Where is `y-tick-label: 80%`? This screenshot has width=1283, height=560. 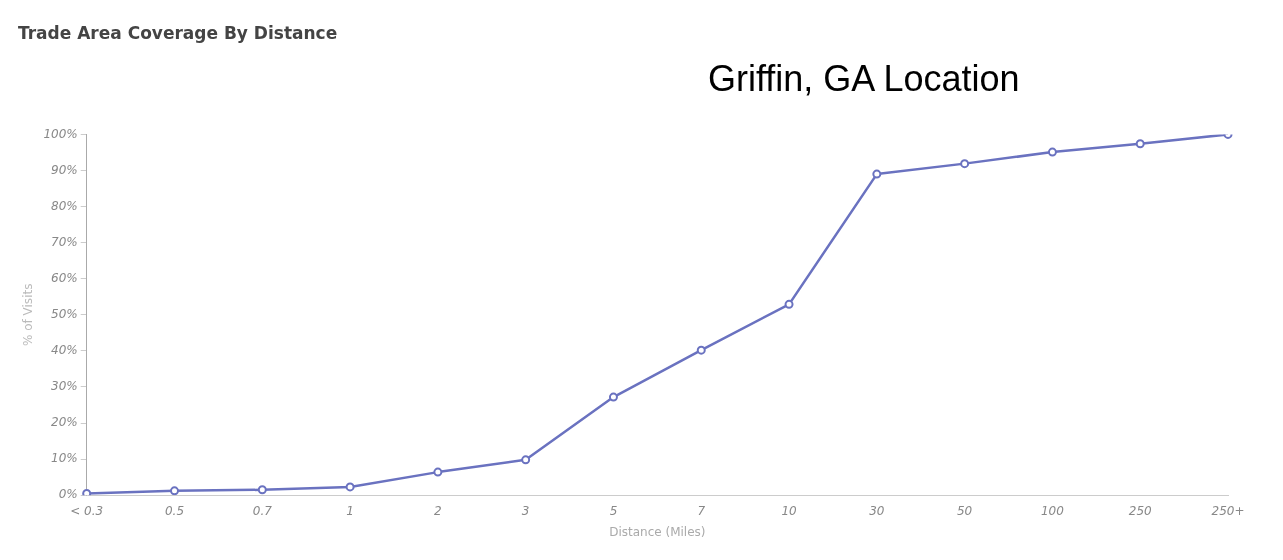 y-tick-label: 80% is located at coordinates (64, 205).